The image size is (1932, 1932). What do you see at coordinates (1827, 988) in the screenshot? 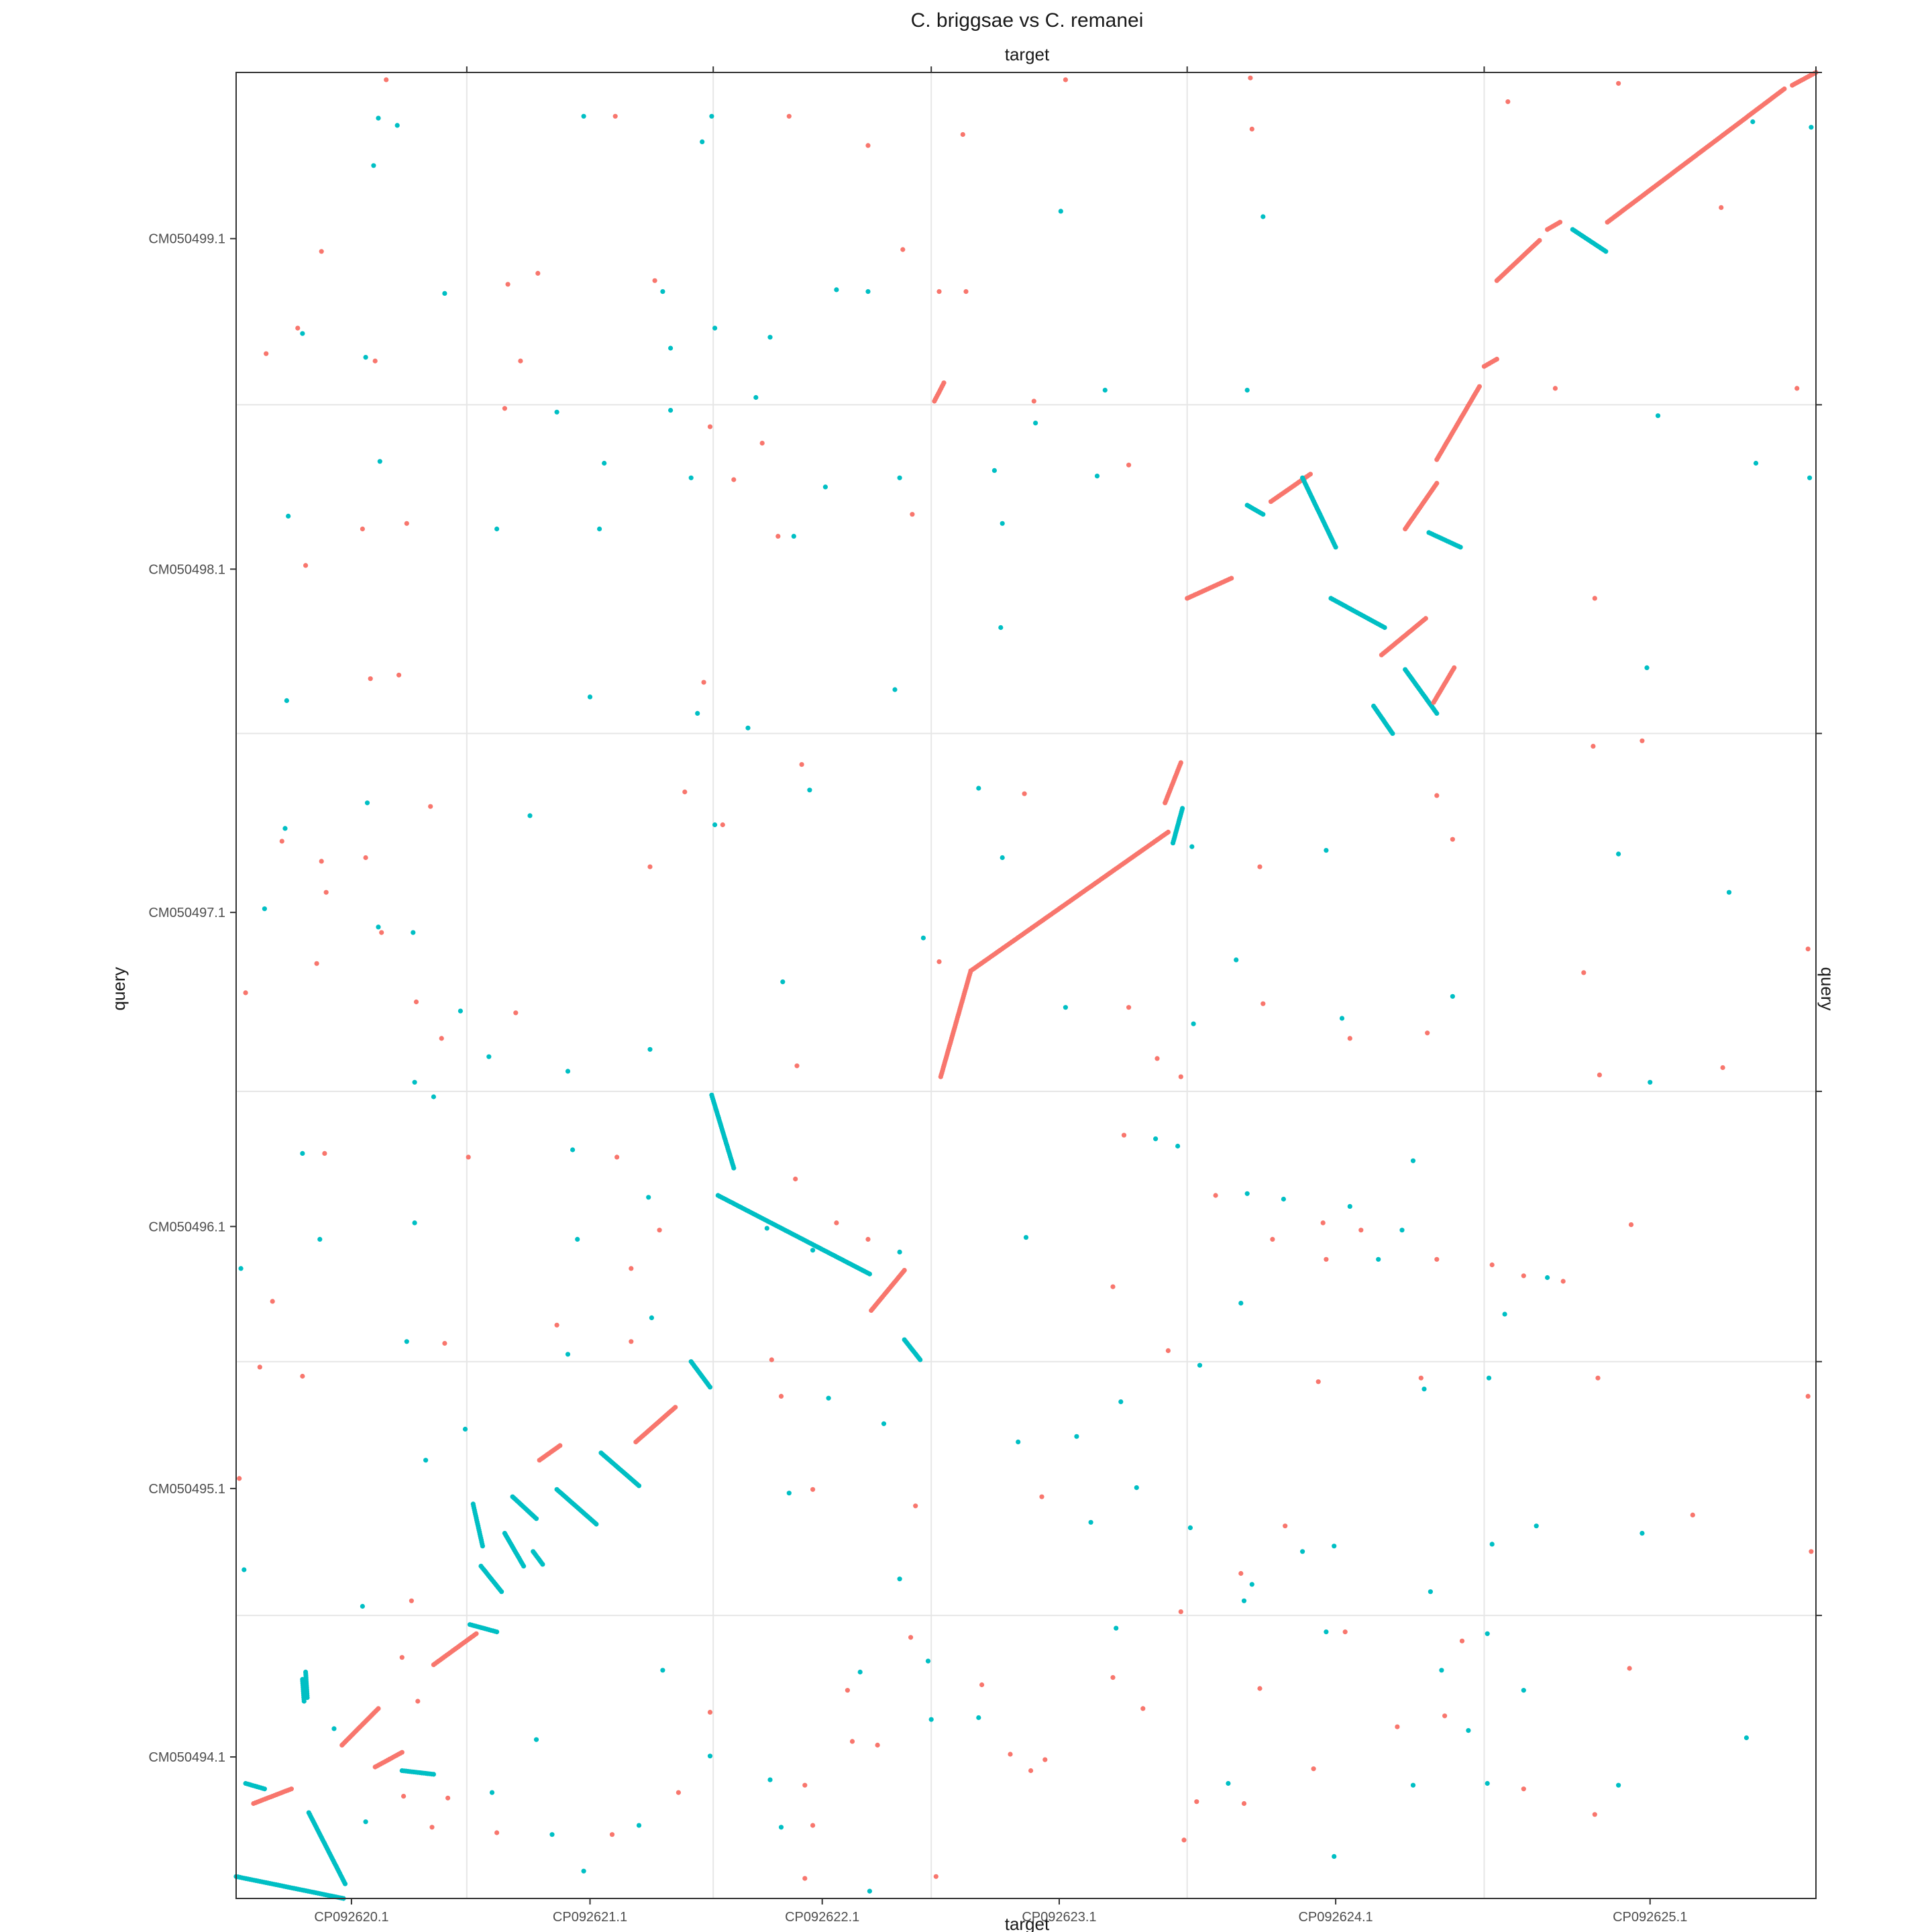
I see `y-axis-right-label: query` at bounding box center [1827, 988].